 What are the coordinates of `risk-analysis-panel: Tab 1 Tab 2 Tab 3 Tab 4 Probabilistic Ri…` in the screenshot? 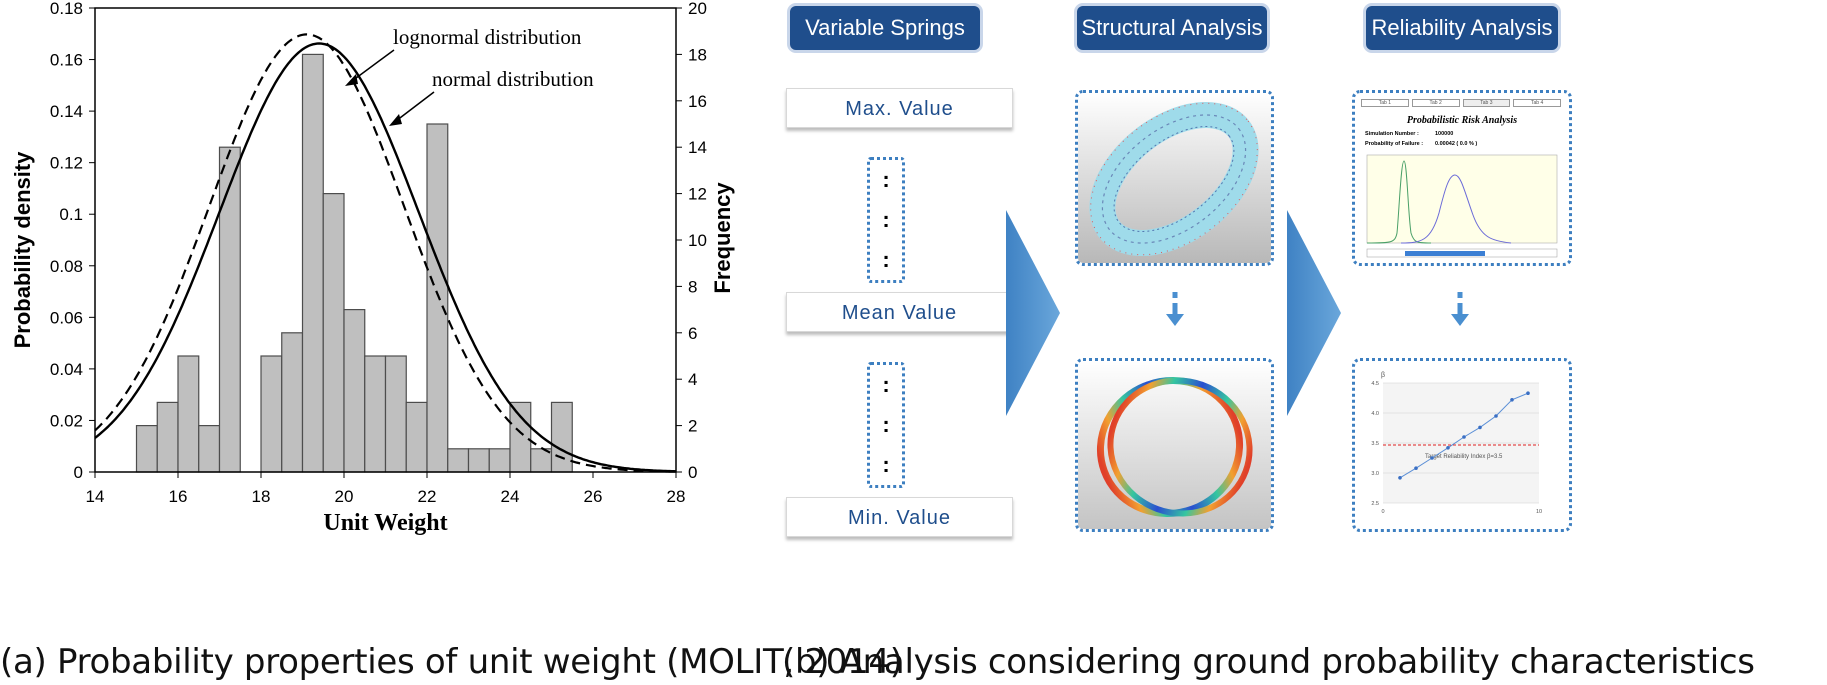 It's located at (1462, 178).